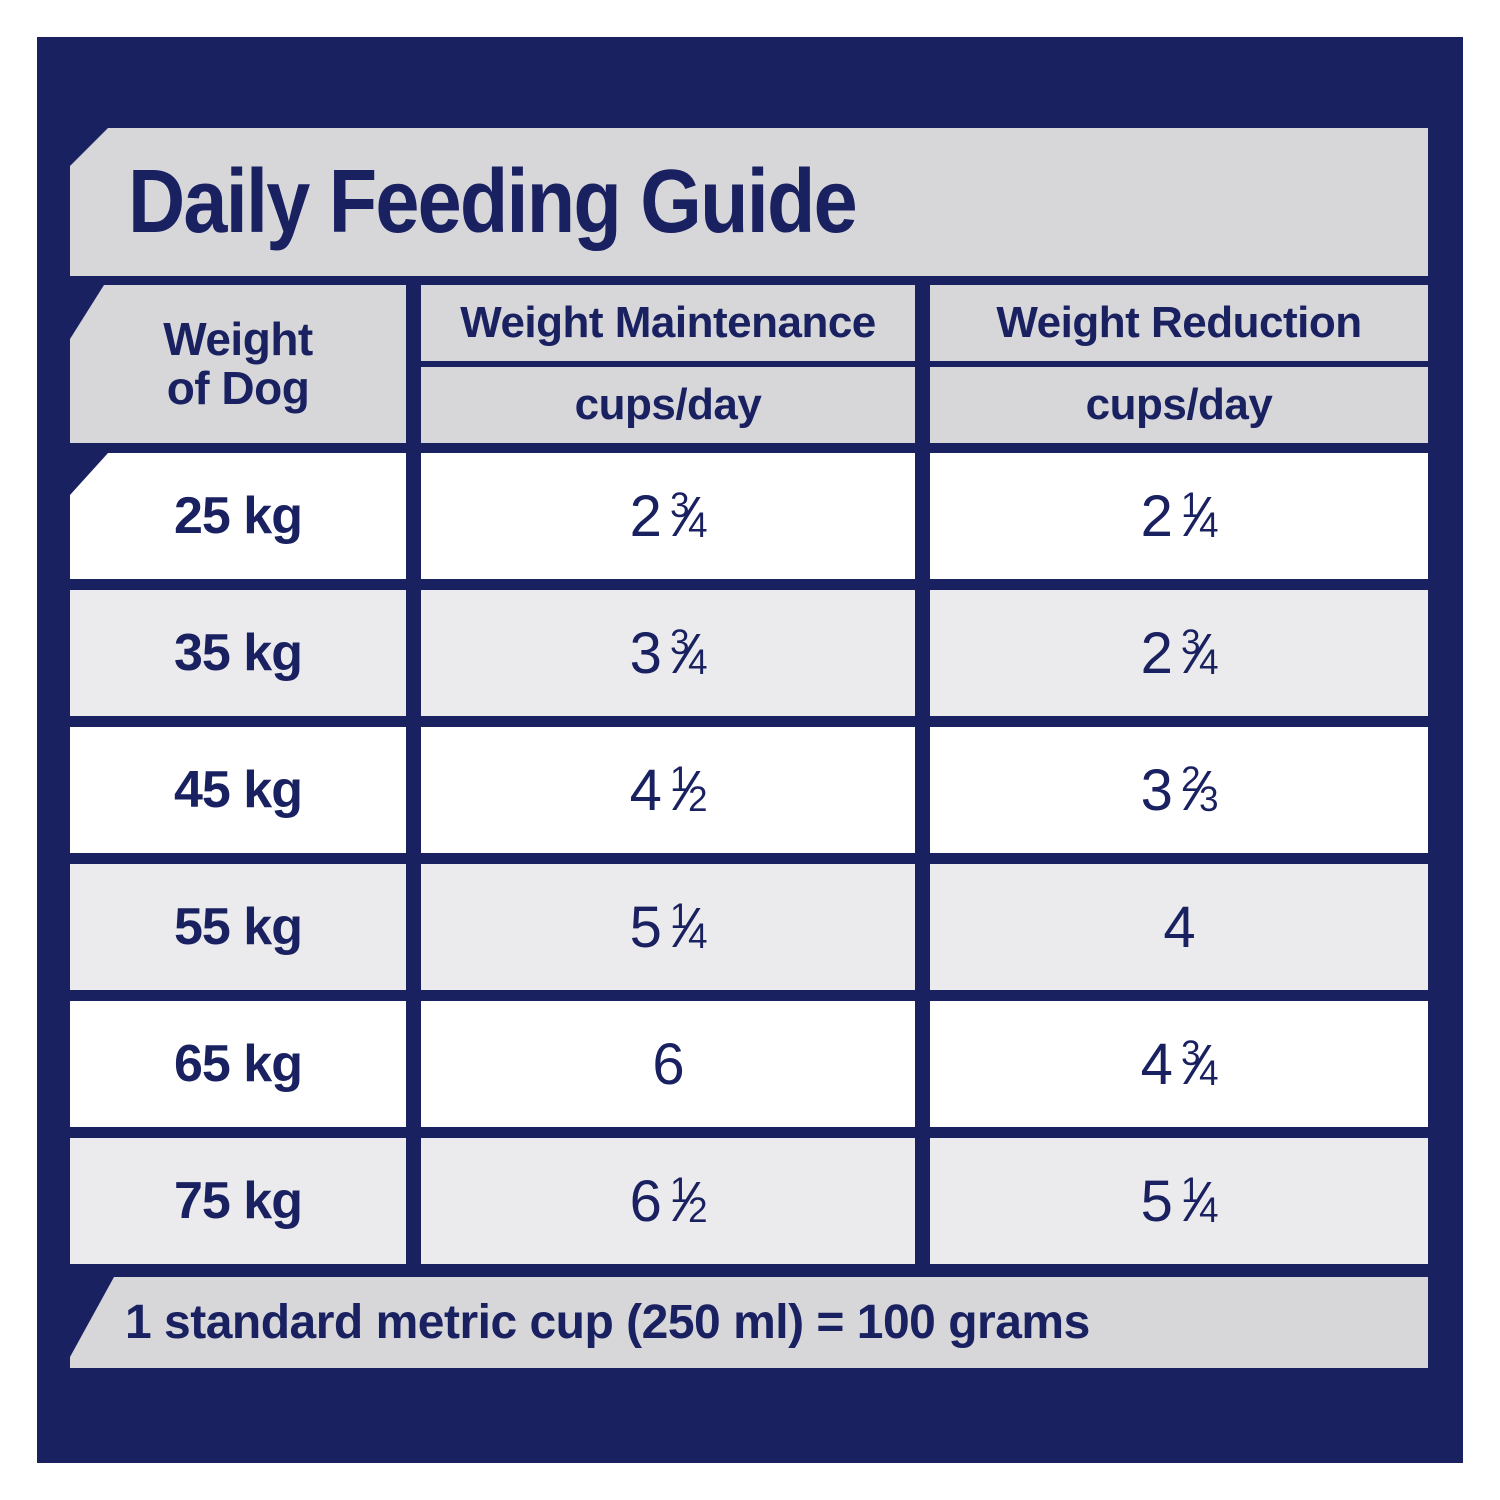  I want to click on header-weight-maintenance: Weight Maintenance cups/day, so click(668, 364).